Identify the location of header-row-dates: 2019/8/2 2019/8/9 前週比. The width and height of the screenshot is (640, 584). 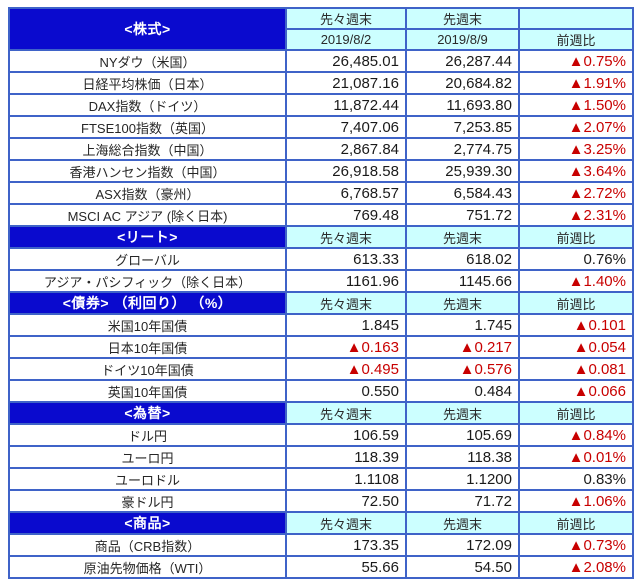
(321, 39).